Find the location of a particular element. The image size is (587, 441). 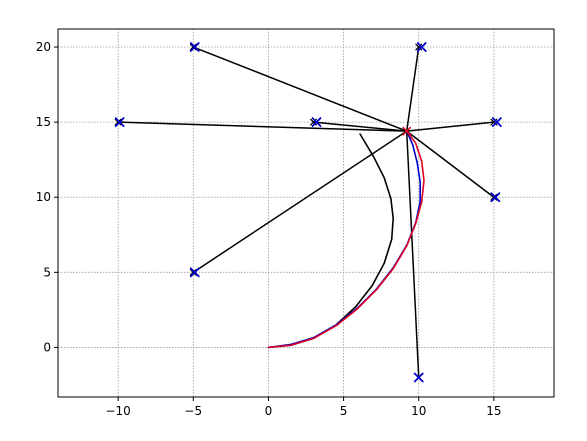

x-tick-label: 10 is located at coordinates (418, 411).